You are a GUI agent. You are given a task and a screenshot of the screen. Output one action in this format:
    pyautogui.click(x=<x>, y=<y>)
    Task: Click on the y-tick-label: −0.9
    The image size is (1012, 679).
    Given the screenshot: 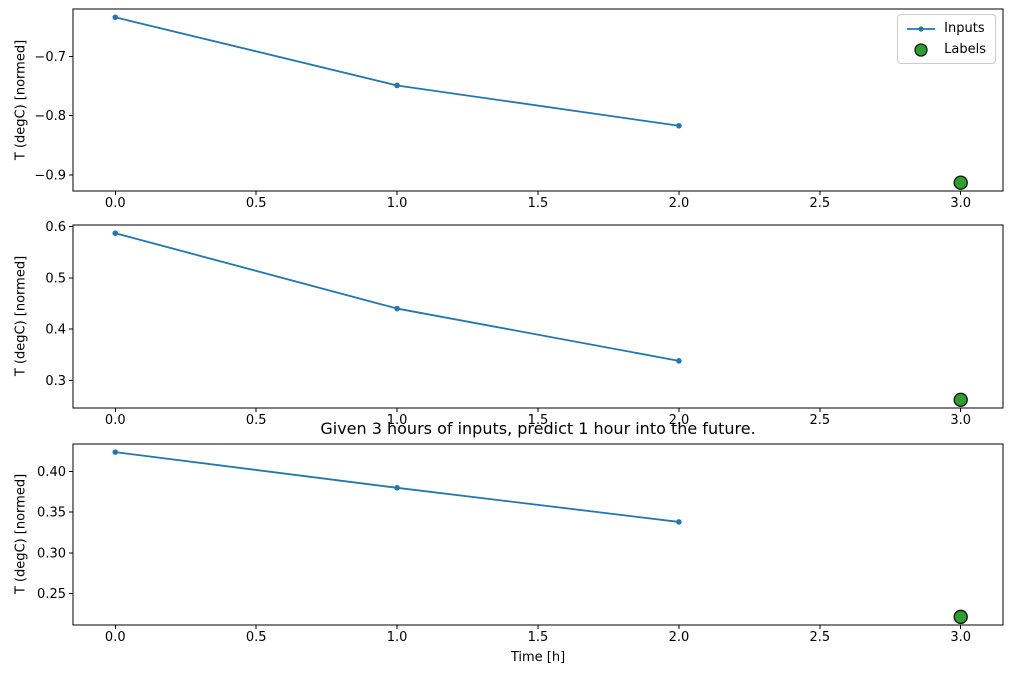 What is the action you would take?
    pyautogui.click(x=50, y=175)
    